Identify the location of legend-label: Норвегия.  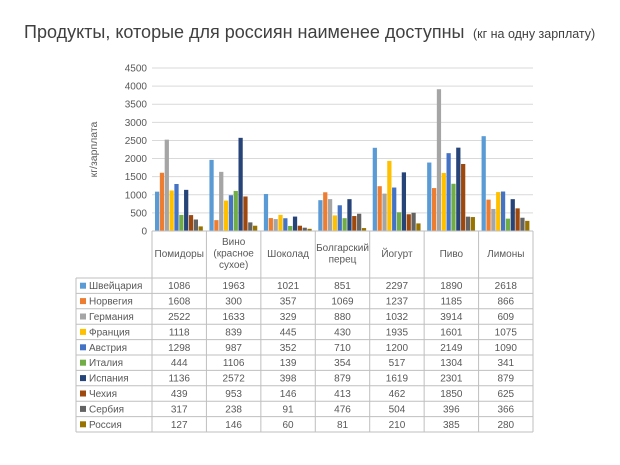
(111, 302).